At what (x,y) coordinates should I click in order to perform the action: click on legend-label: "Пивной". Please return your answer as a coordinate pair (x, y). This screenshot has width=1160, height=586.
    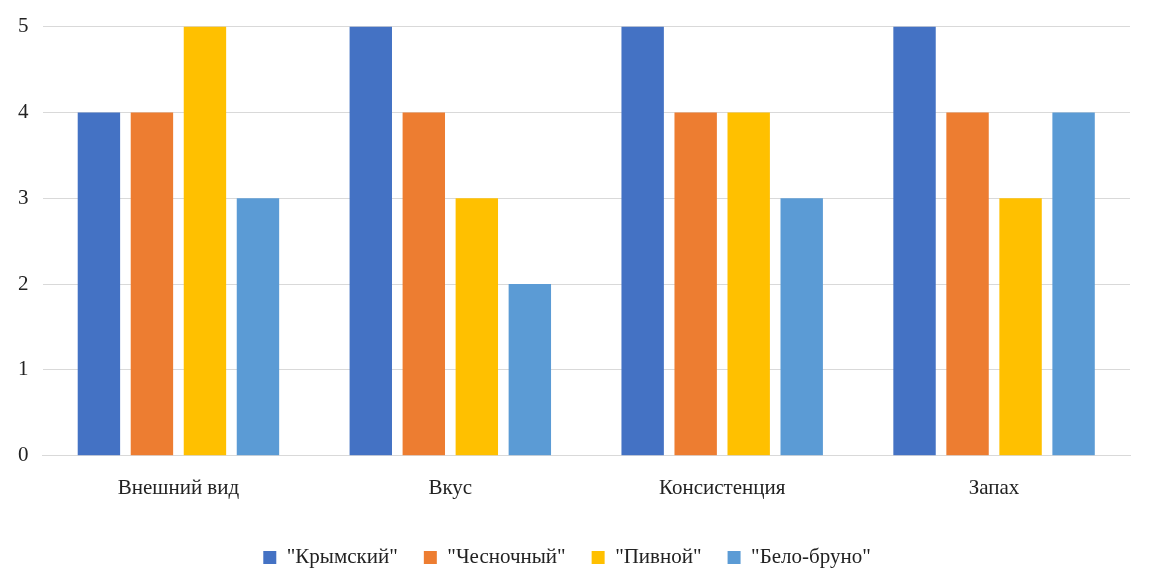
    Looking at the image, I should click on (658, 556).